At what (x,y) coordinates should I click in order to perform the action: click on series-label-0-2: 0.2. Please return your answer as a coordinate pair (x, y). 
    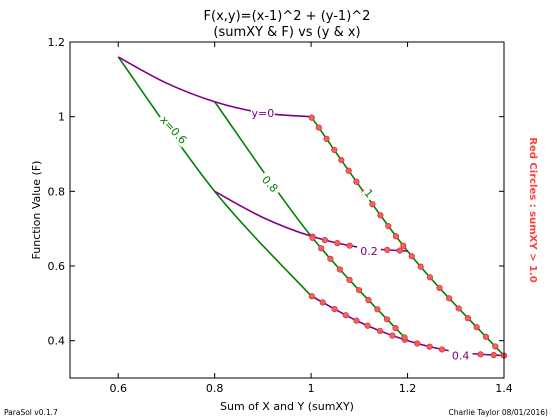
    Looking at the image, I should click on (369, 251).